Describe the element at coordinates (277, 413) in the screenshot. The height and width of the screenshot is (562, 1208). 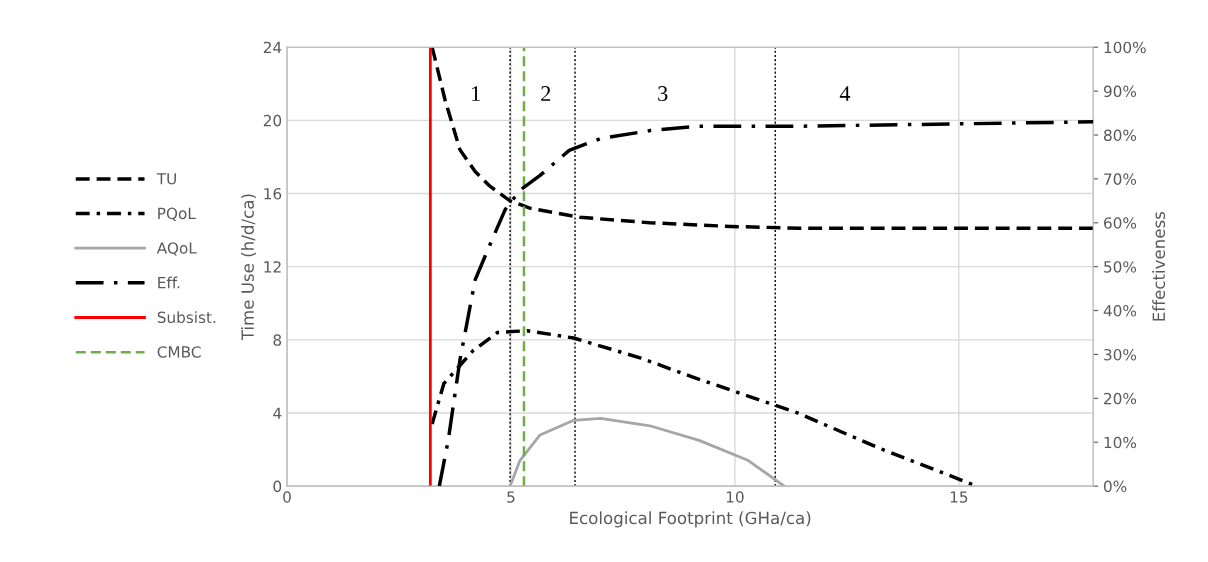
I see `y-tick-label: 4` at that location.